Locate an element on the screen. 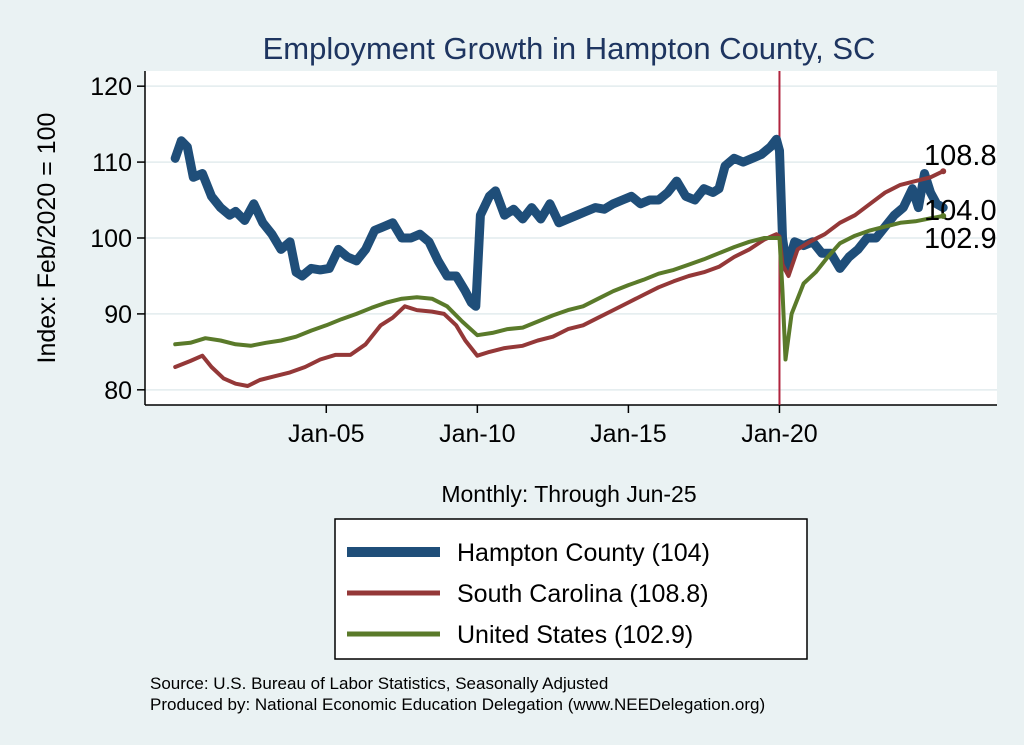 The image size is (1024, 745). end-value-label: 104.0 is located at coordinates (960, 211).